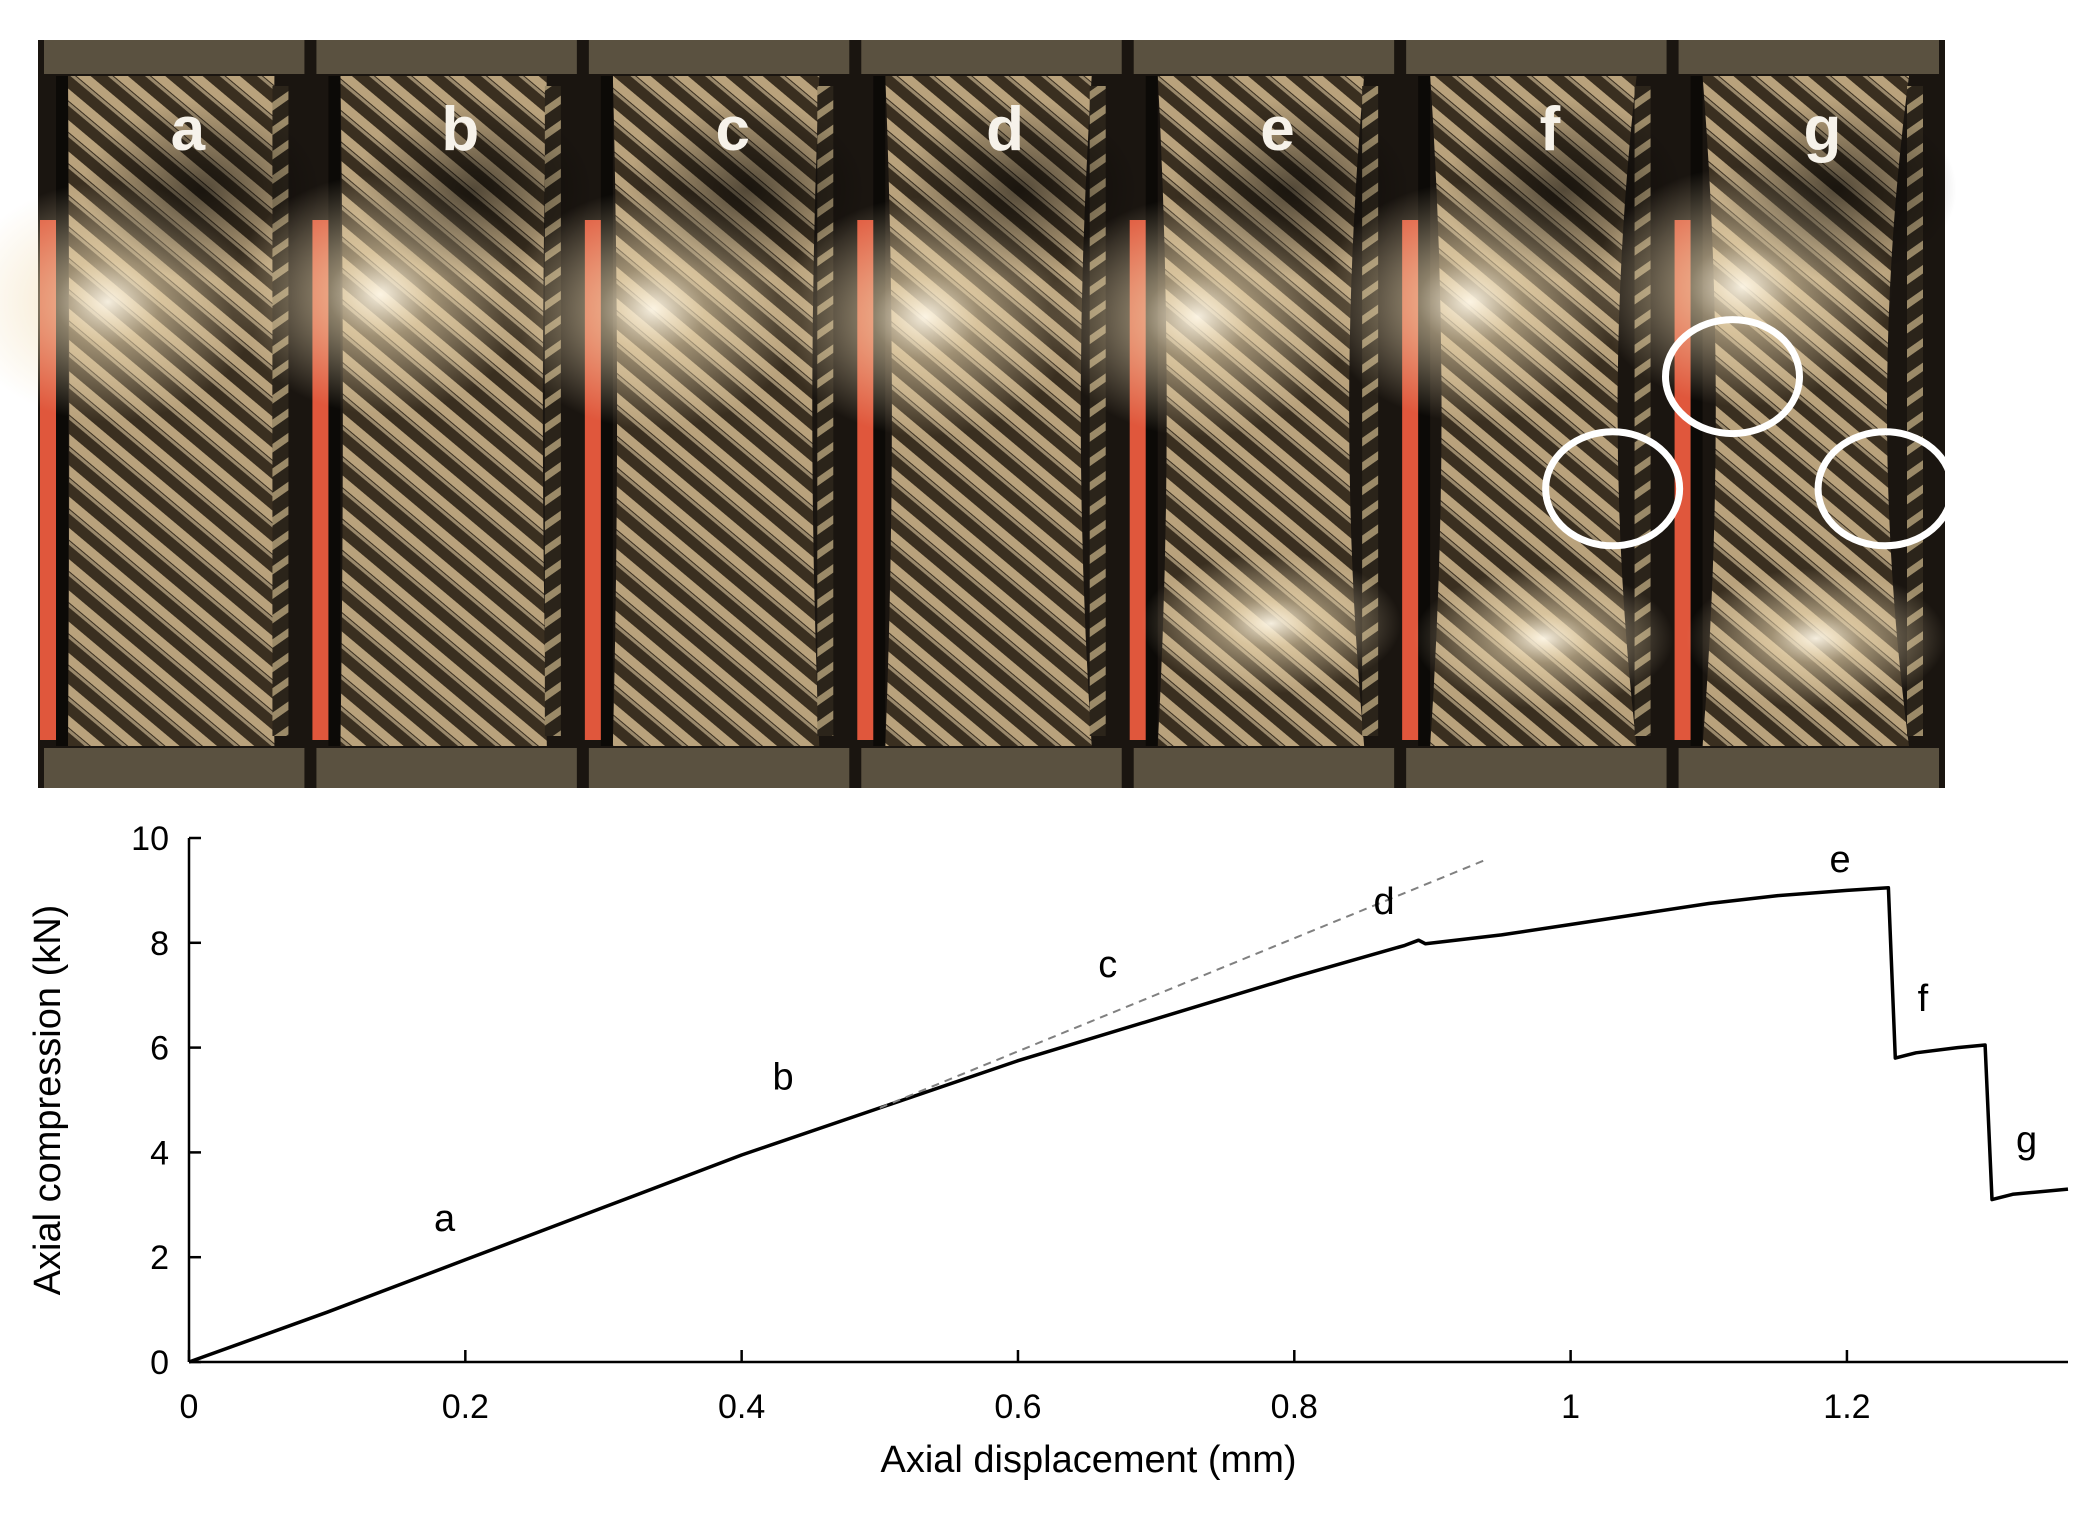 This screenshot has height=1518, width=2095. Describe the element at coordinates (465, 1407) in the screenshot. I see `x-tick-label: 0.2` at that location.